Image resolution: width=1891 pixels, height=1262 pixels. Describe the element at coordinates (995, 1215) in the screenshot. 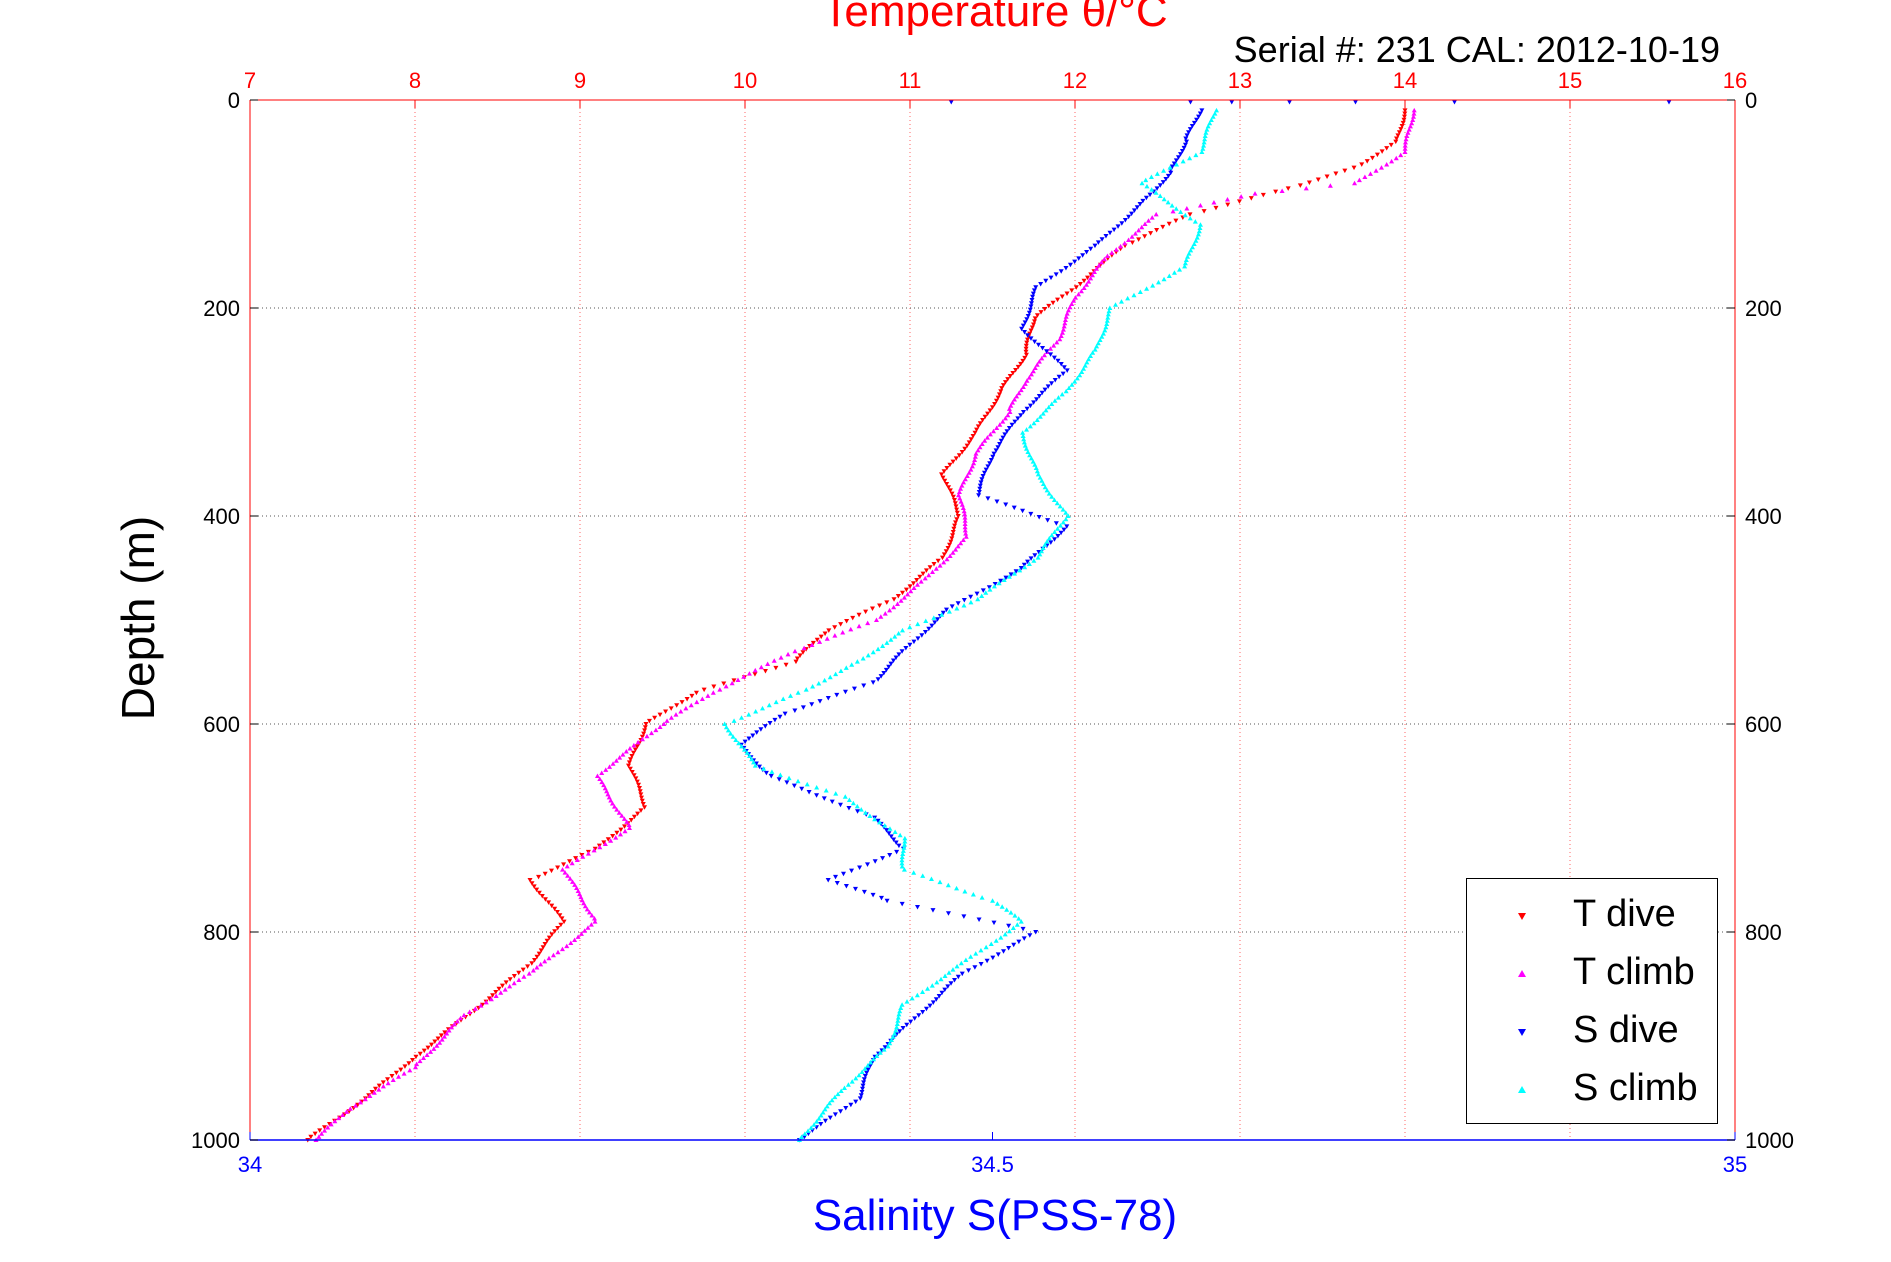

I see `x-axis-label-bottom: Salinity S(PSS-78)` at that location.